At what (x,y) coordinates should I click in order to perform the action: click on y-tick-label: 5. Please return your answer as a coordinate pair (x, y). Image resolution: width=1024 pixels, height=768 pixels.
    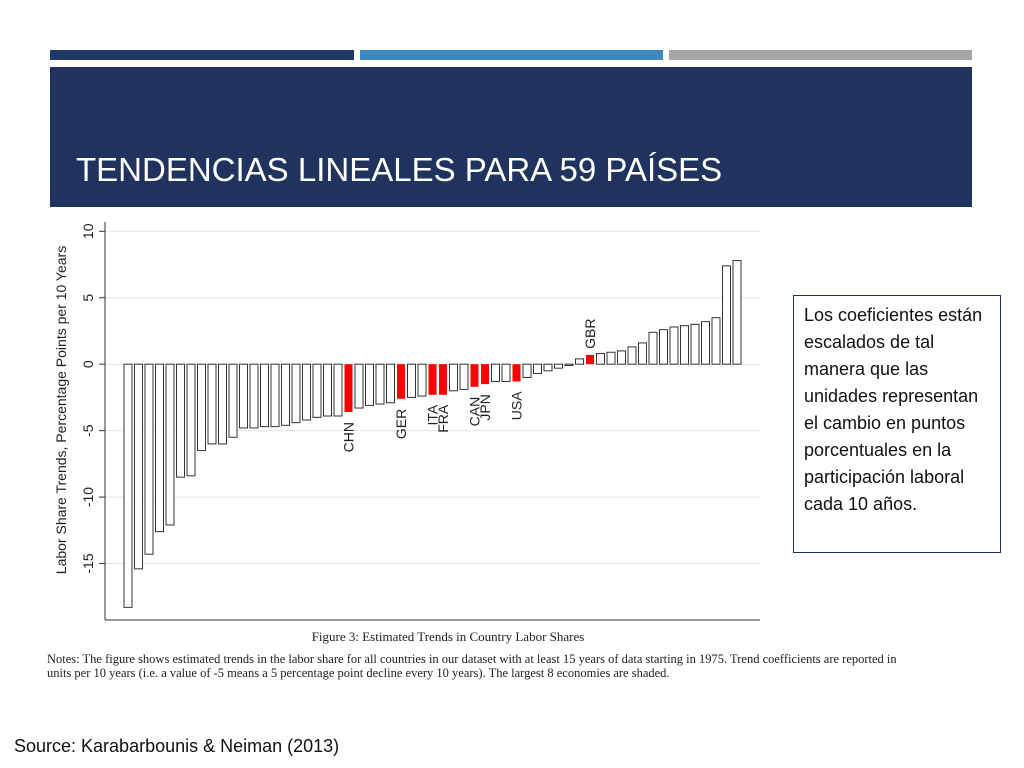
    Looking at the image, I should click on (88, 298).